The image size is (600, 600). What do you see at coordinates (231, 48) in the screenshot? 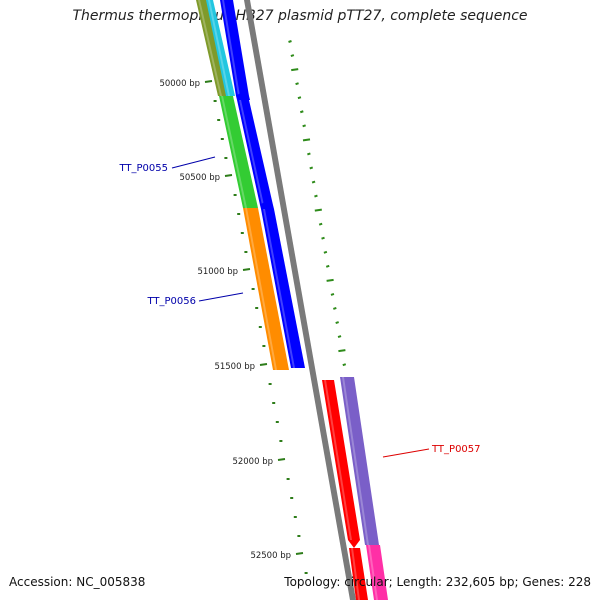
I see `feature-blue-1-shine` at bounding box center [231, 48].